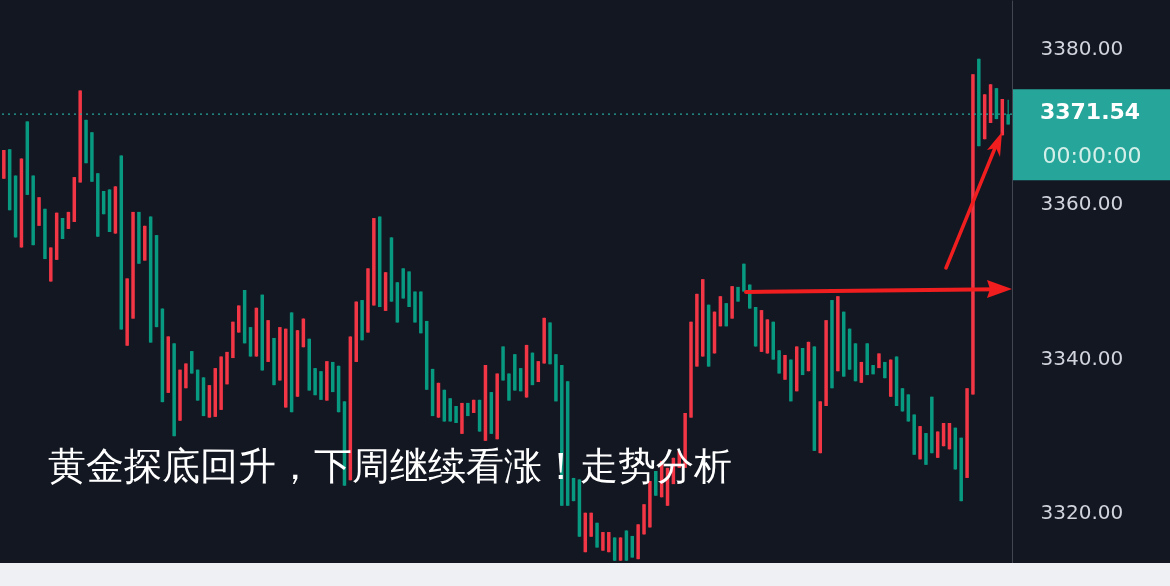 Image resolution: width=1170 pixels, height=586 pixels. I want to click on text: 00:00:00, so click(1092, 156).